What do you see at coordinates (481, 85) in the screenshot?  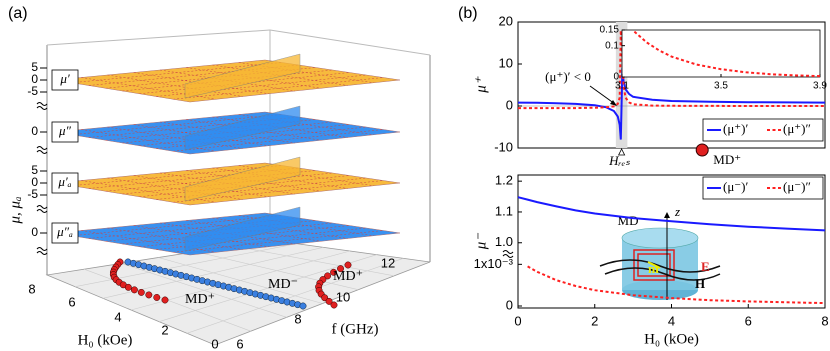 I see `y-axis-label: μ⁺` at bounding box center [481, 85].